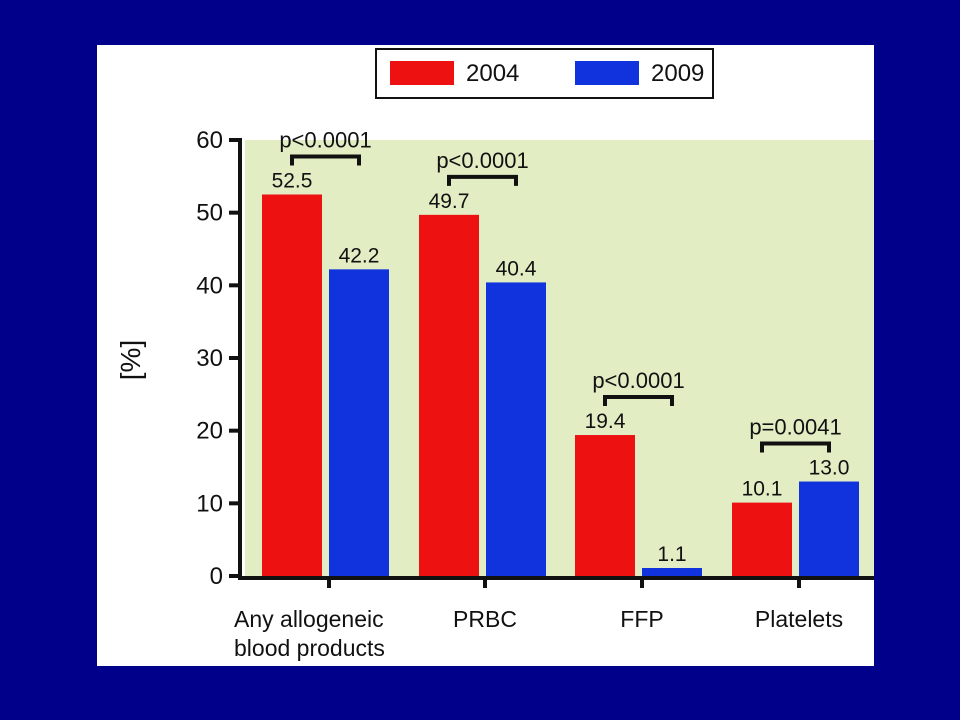 This screenshot has height=720, width=960. Describe the element at coordinates (449, 201) in the screenshot. I see `value-label-2004-1: 49.7` at that location.